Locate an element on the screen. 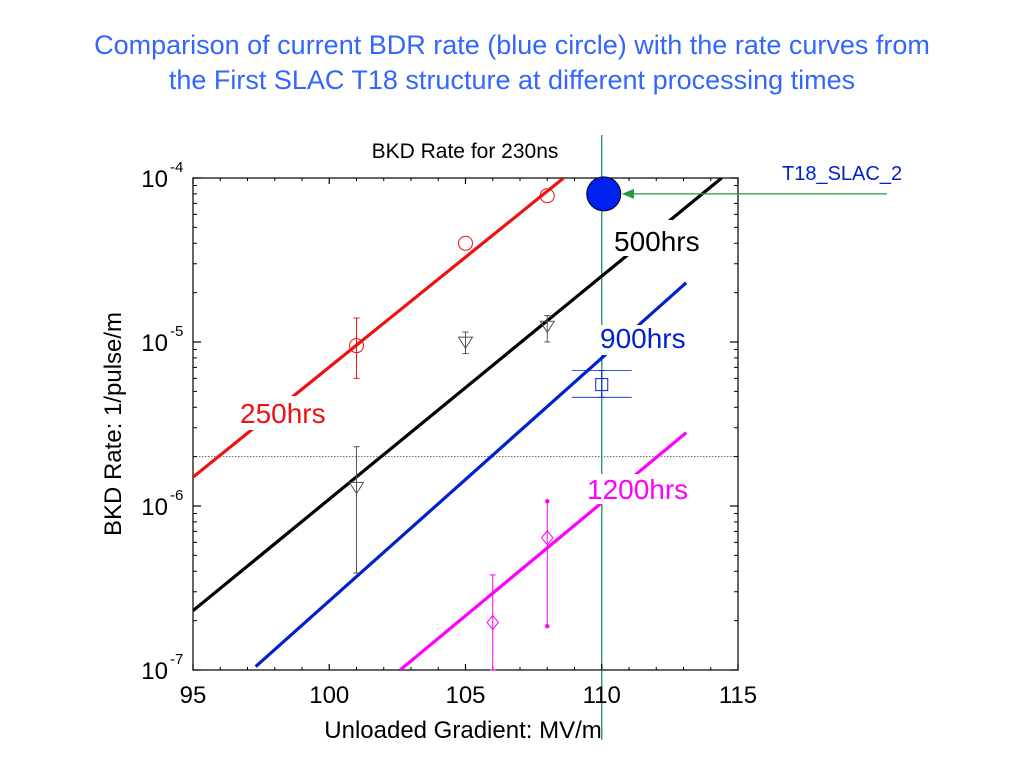  y-tick-exponent: -6 is located at coordinates (176, 495).